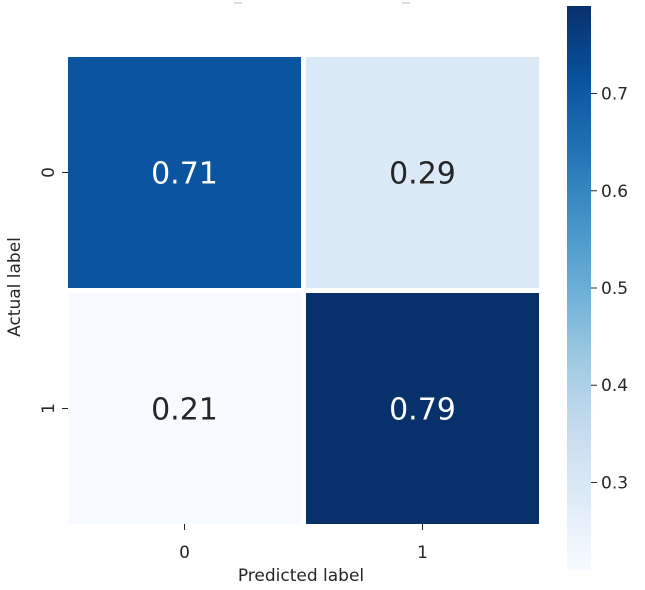  I want to click on y-tick-label: 1, so click(49, 408).